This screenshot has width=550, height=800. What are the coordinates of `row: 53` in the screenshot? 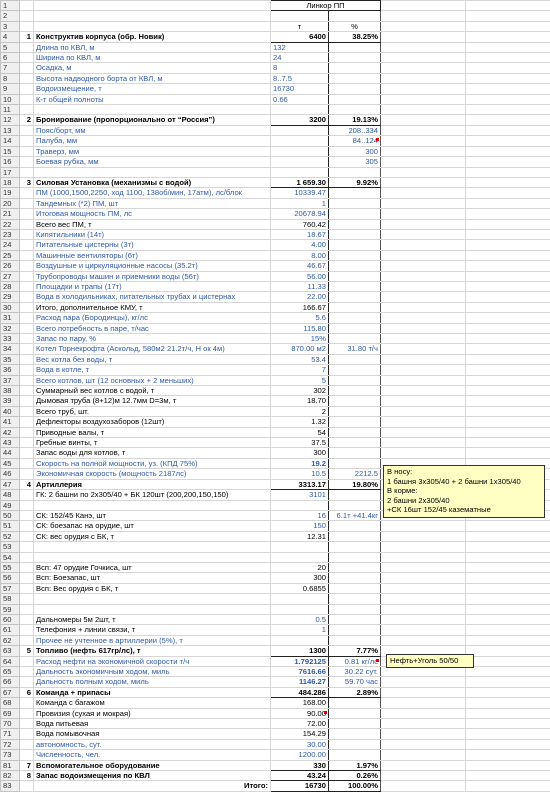 It's located at (275, 547).